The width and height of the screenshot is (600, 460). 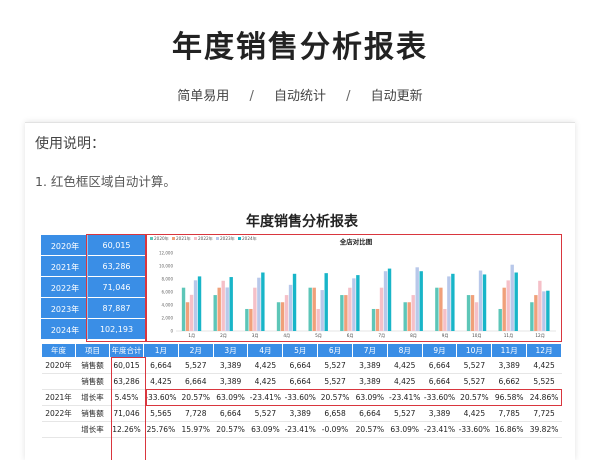 What do you see at coordinates (168, 318) in the screenshot?
I see `y-tick-label: 2,000` at bounding box center [168, 318].